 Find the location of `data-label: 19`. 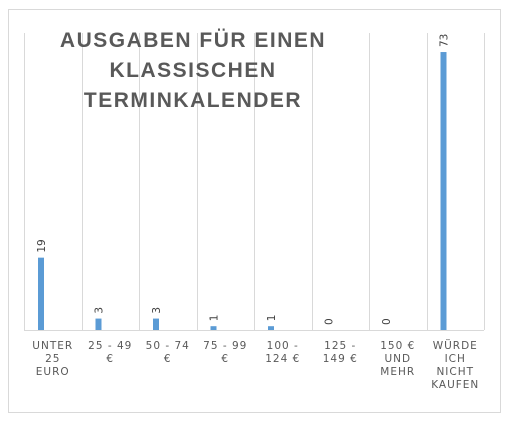

data-label: 19 is located at coordinates (42, 245).